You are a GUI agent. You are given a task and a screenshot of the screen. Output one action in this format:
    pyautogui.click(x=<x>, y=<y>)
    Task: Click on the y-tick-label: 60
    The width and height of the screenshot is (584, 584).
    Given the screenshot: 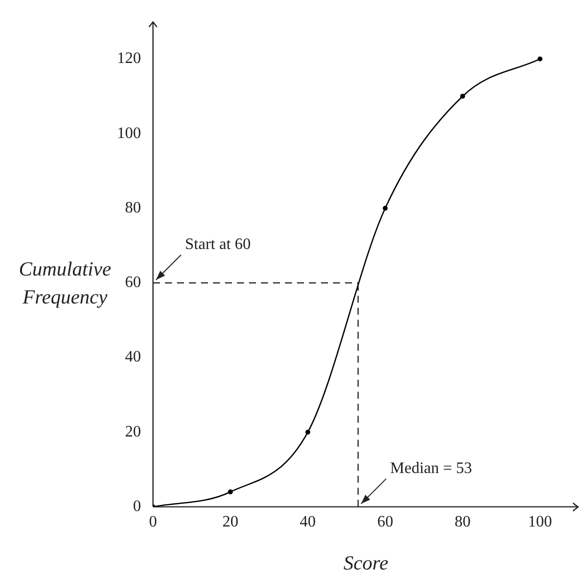 What is the action you would take?
    pyautogui.click(x=133, y=283)
    